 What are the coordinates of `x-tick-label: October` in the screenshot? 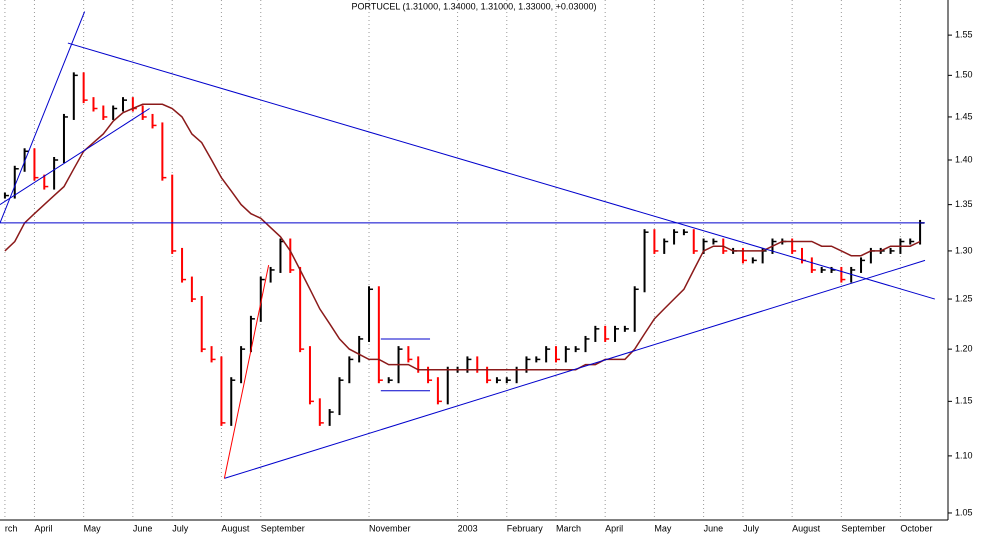 It's located at (916, 528).